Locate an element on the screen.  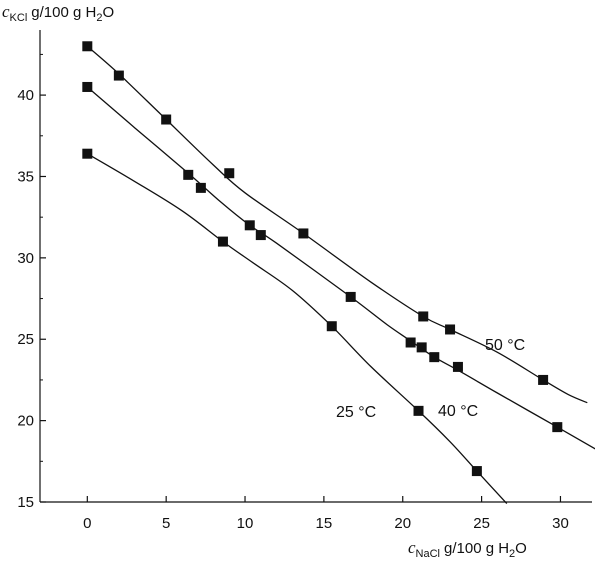
y-tick-label: 30 is located at coordinates (25, 258).